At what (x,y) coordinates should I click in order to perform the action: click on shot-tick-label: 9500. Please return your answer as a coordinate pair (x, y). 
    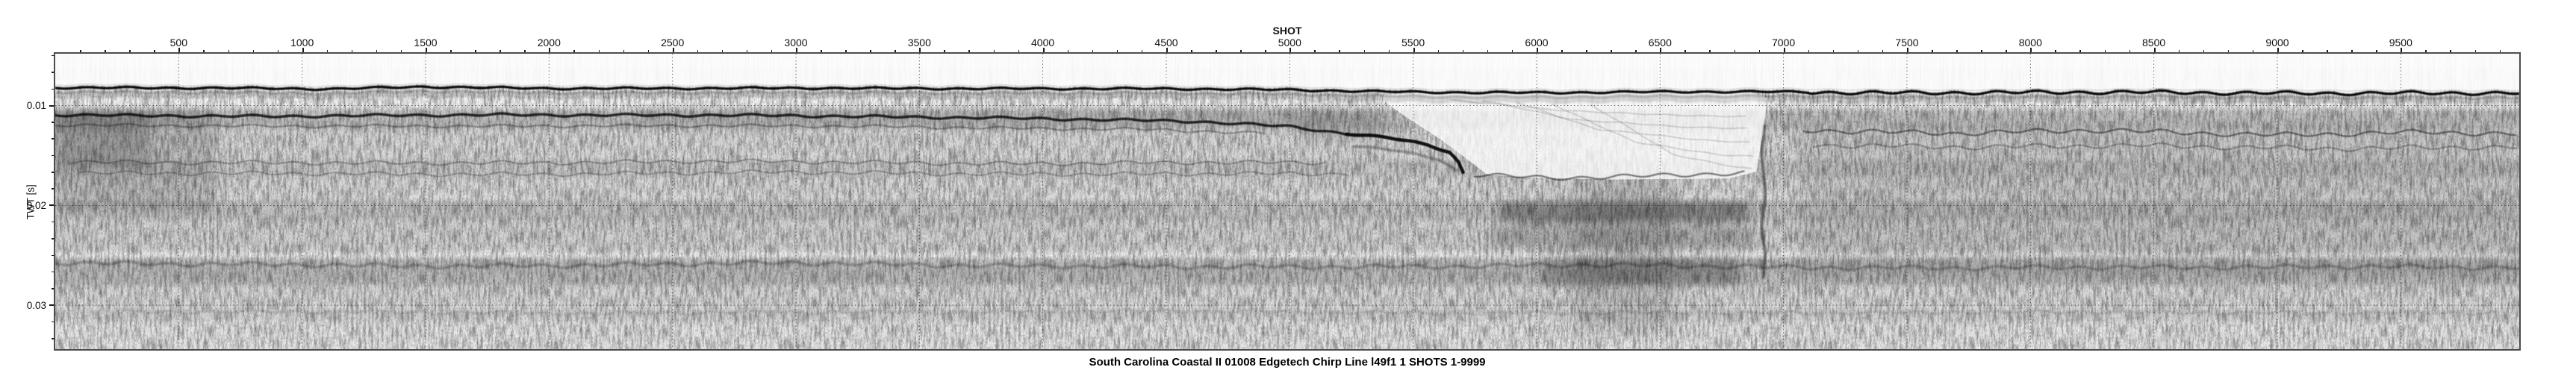
    Looking at the image, I should click on (2400, 42).